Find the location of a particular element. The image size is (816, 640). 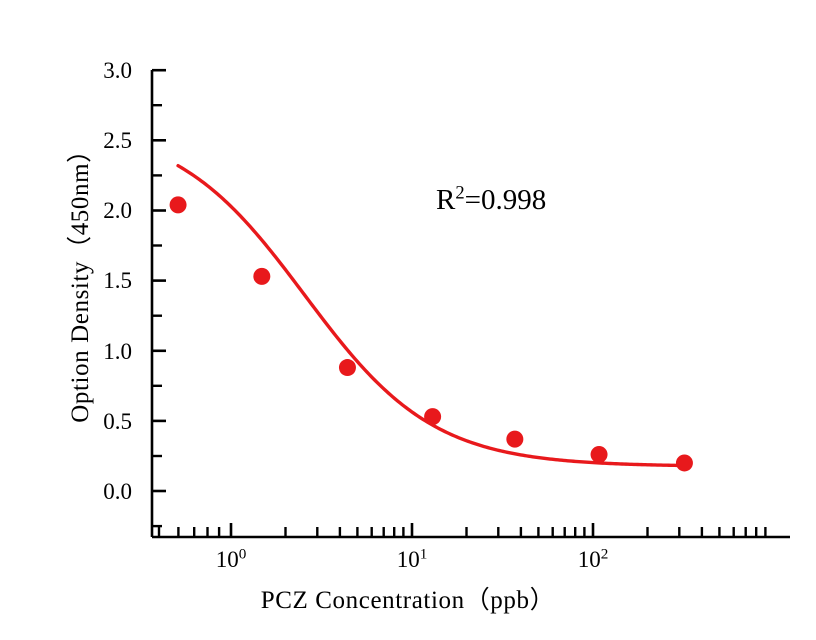

y-tick-label-3.0: 3.0 is located at coordinates (117, 70).